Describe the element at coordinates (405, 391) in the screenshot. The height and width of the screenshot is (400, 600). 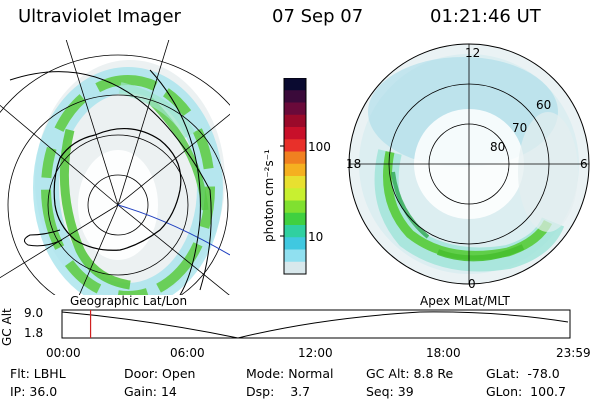
I see `seq-value: 39` at that location.